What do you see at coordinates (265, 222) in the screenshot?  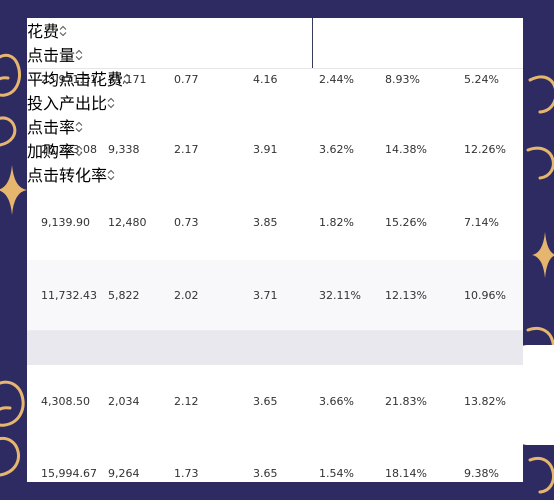 I see `table-cell: 3.85` at bounding box center [265, 222].